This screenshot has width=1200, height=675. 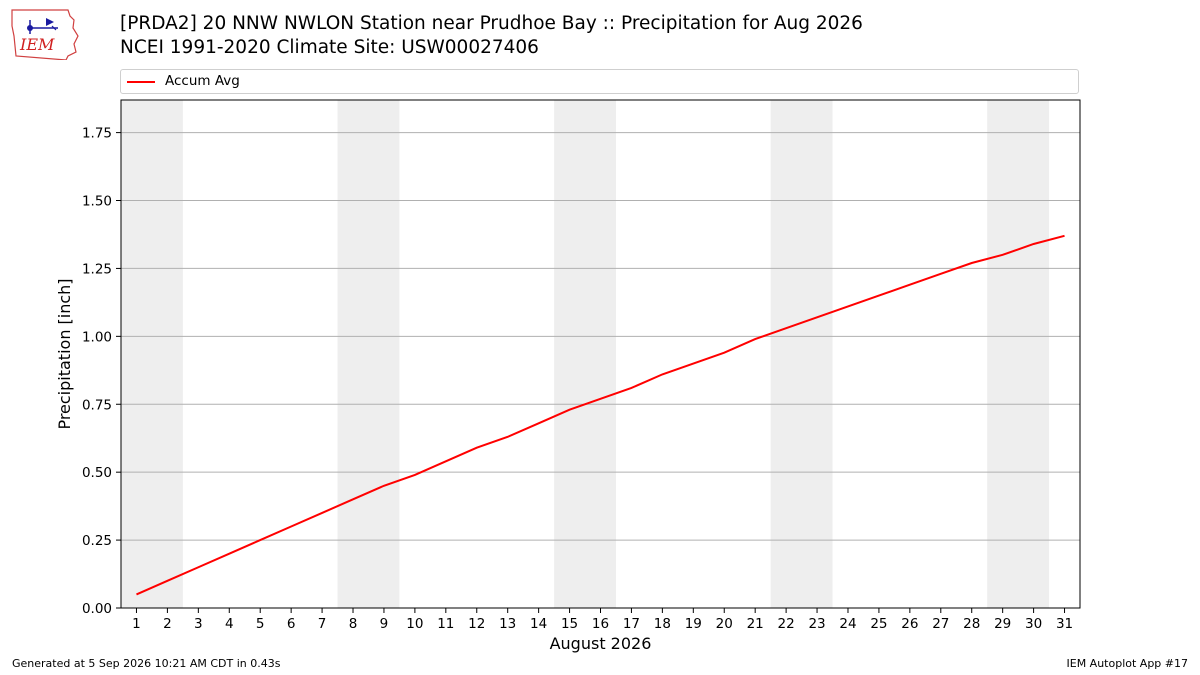 What do you see at coordinates (322, 624) in the screenshot?
I see `x-tick-label: 7` at bounding box center [322, 624].